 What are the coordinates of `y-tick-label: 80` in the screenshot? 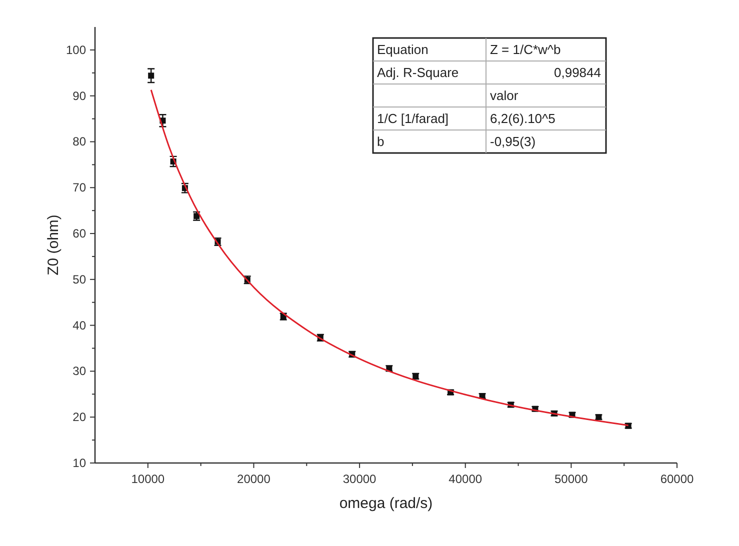 It's located at (79, 141).